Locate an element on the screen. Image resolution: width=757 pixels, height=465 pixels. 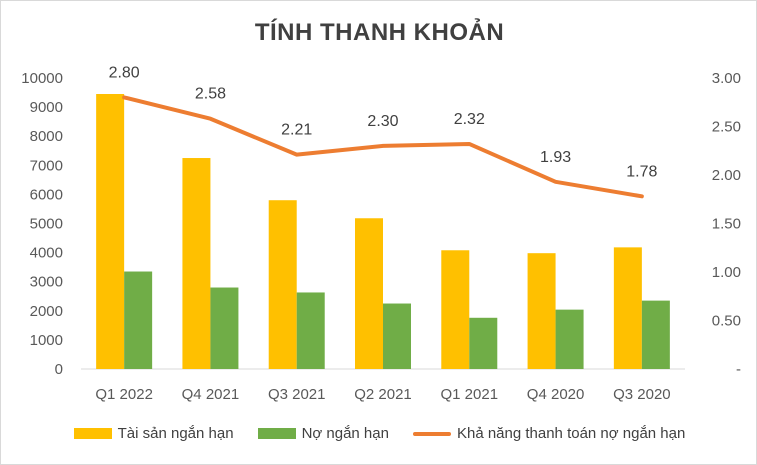
legend-swatch-current-assets is located at coordinates (92, 433).